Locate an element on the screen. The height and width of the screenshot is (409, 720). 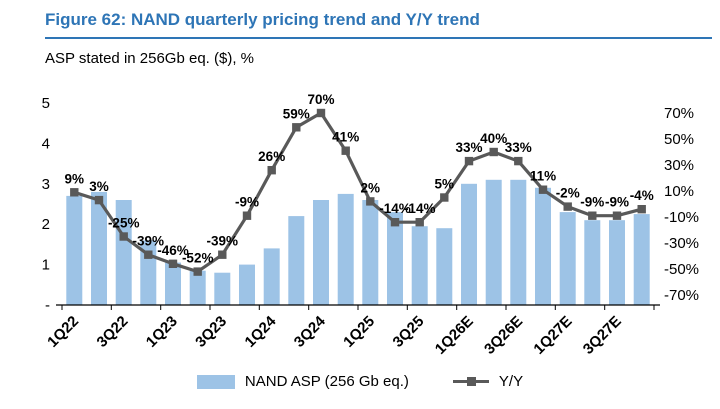
x-axis-label: 1Q26E is located at coordinates (454, 335).